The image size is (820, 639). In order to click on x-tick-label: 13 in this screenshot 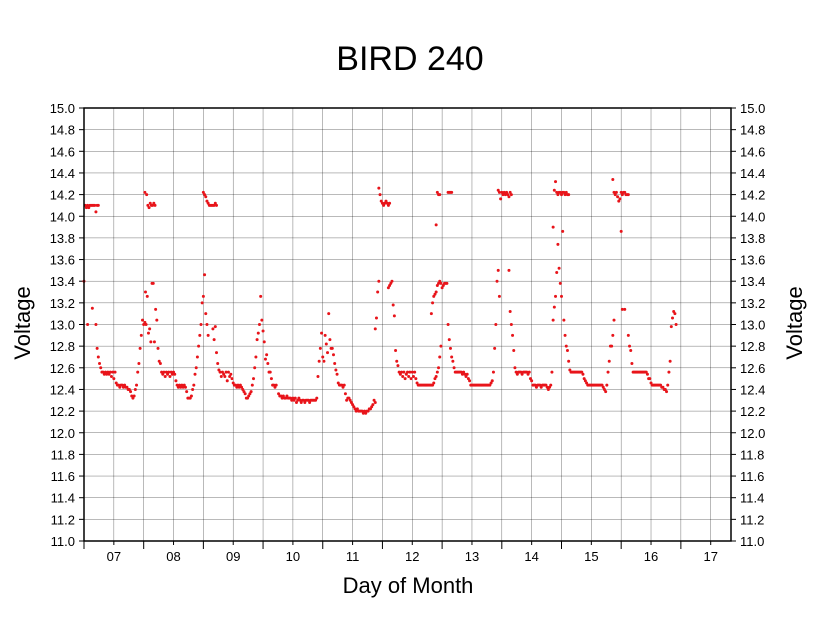, I will do `click(472, 556)`.